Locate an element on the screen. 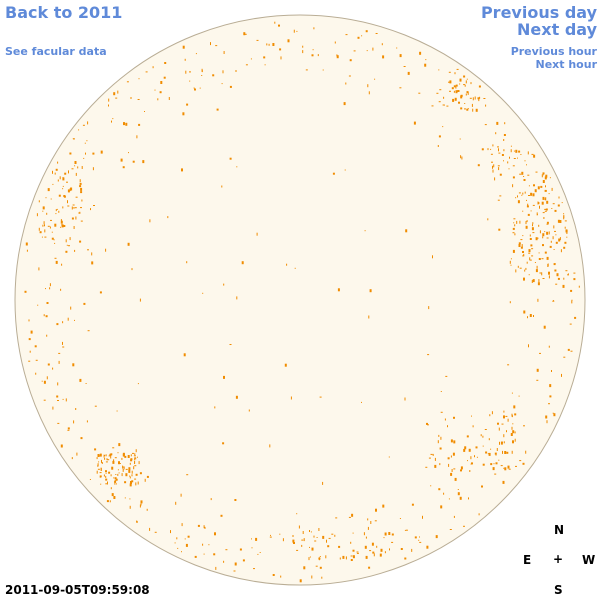 This screenshot has width=600, height=600. previous-hour-link: Previous hour is located at coordinates (553, 51).